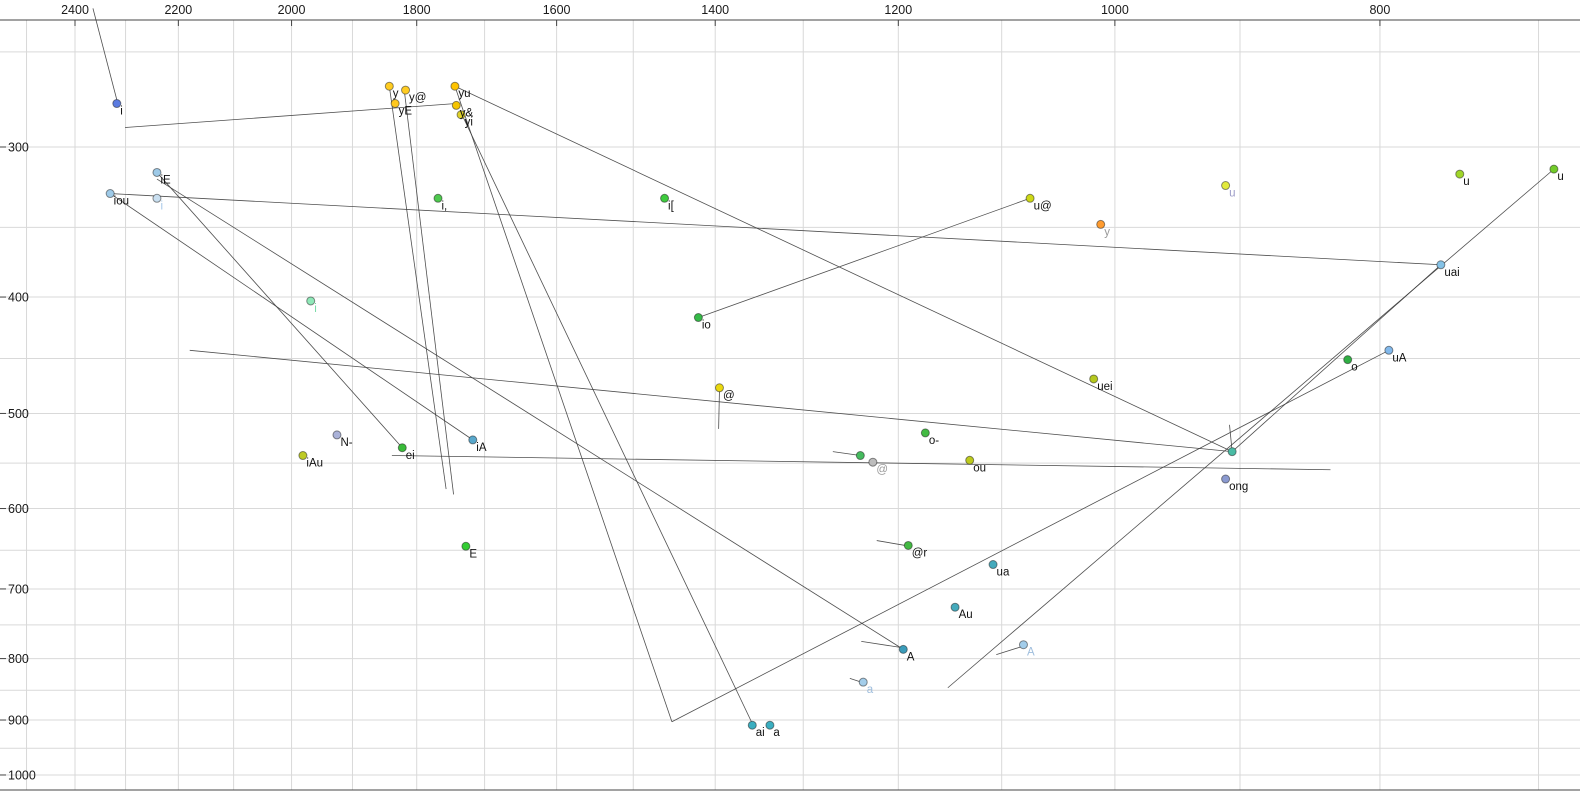 The height and width of the screenshot is (800, 1580). Describe the element at coordinates (1354, 368) in the screenshot. I see `point-label: o` at that location.